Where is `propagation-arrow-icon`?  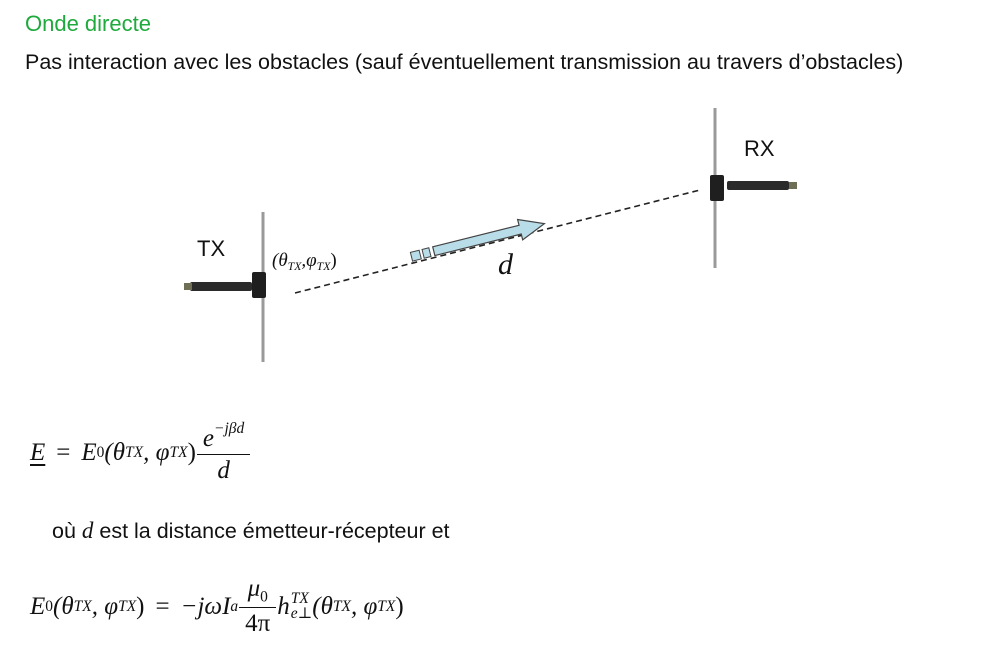 propagation-arrow-icon is located at coordinates (477, 240).